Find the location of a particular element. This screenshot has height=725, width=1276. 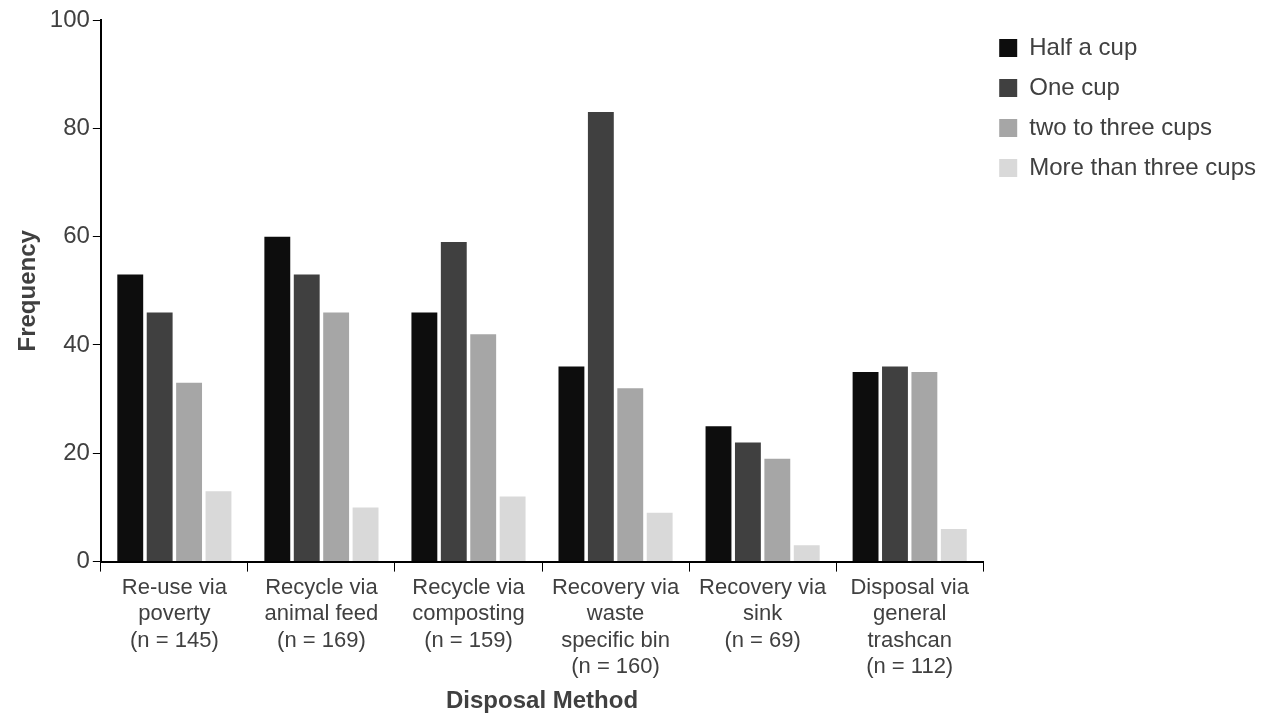

y-tick-label: 0 is located at coordinates (83, 560).